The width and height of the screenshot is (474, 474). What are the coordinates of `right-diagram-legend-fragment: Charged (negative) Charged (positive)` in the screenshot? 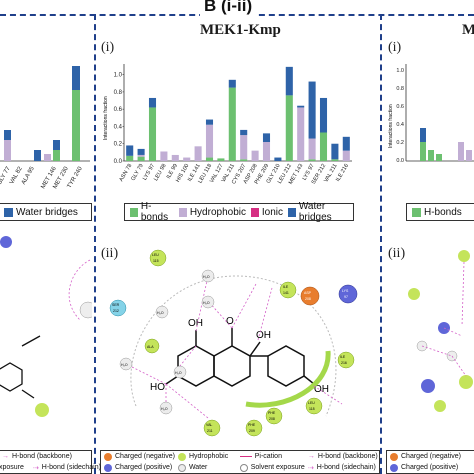 It's located at (430, 462).